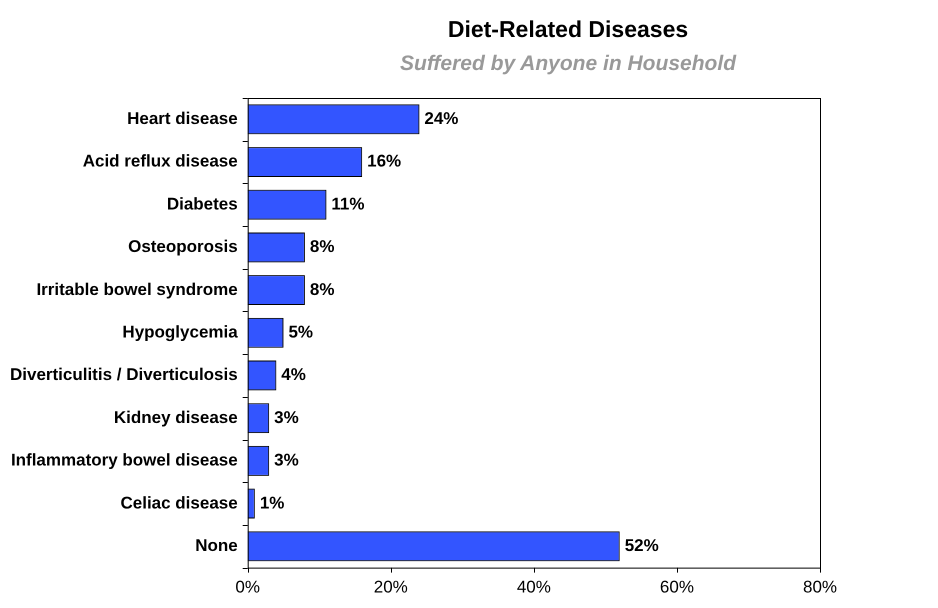 This screenshot has width=938, height=608. What do you see at coordinates (301, 332) in the screenshot?
I see `data-label: 5%` at bounding box center [301, 332].